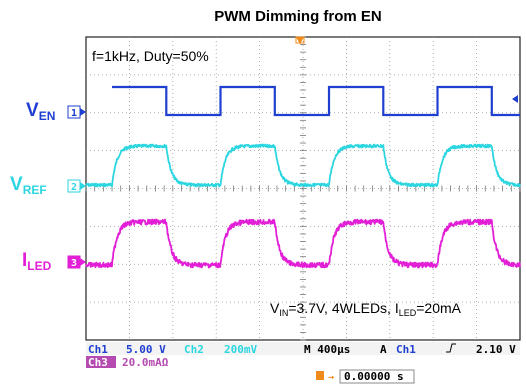 The width and height of the screenshot is (526, 385). What do you see at coordinates (98, 362) in the screenshot?
I see `readout-ch3: Ch3` at bounding box center [98, 362].